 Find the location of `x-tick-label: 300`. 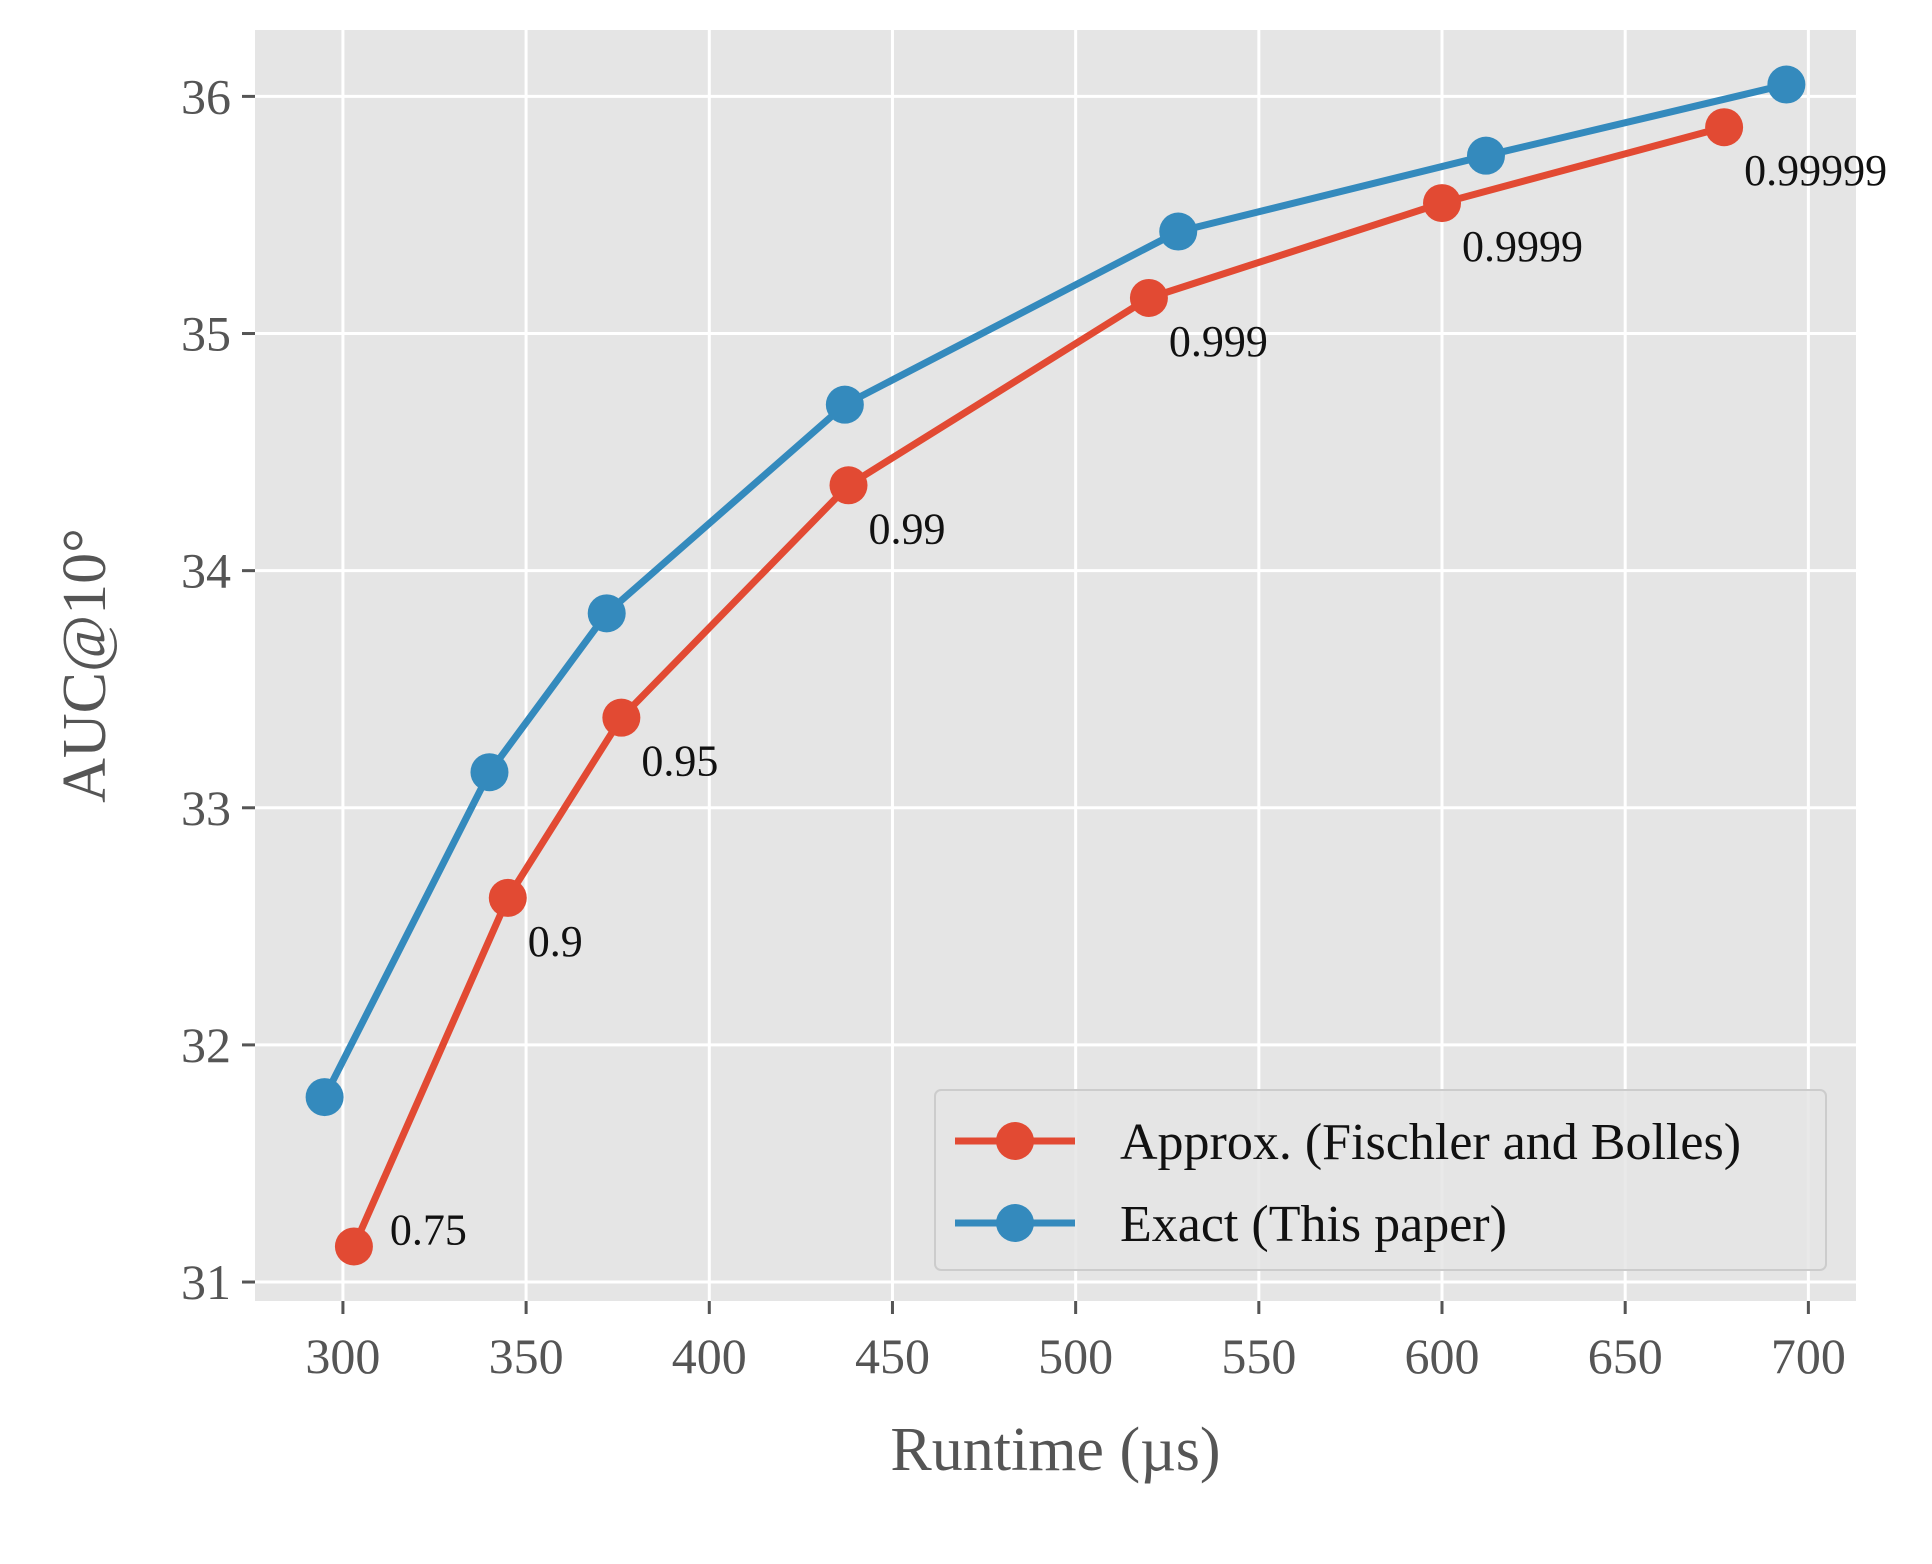

x-tick-label: 300 is located at coordinates (342, 1356).